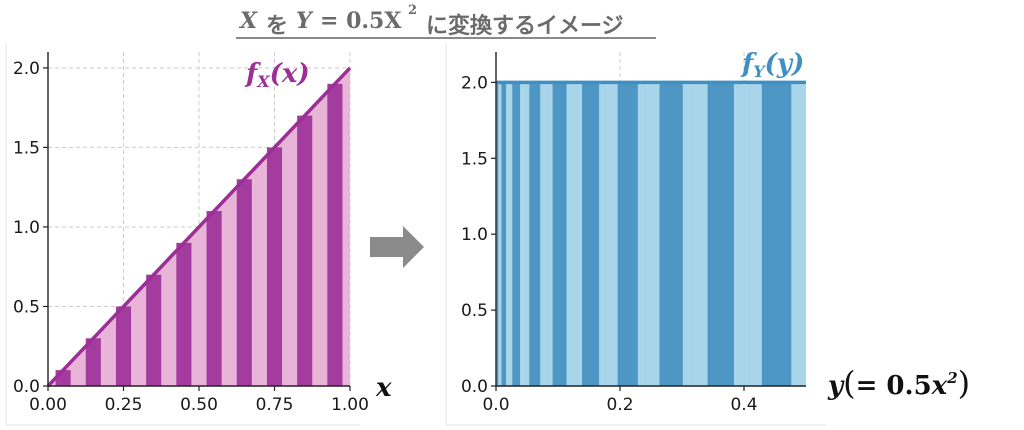 This screenshot has height=430, width=1024. What do you see at coordinates (772, 65) in the screenshot?
I see `right-curve-label: fY(y)` at bounding box center [772, 65].